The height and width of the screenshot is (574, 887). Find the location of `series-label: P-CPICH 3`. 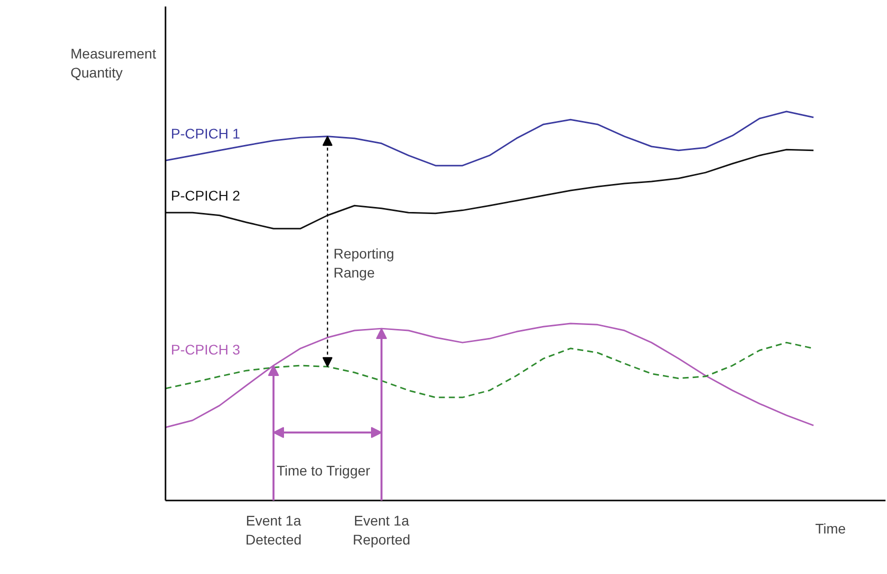

series-label: P-CPICH 3 is located at coordinates (205, 350).